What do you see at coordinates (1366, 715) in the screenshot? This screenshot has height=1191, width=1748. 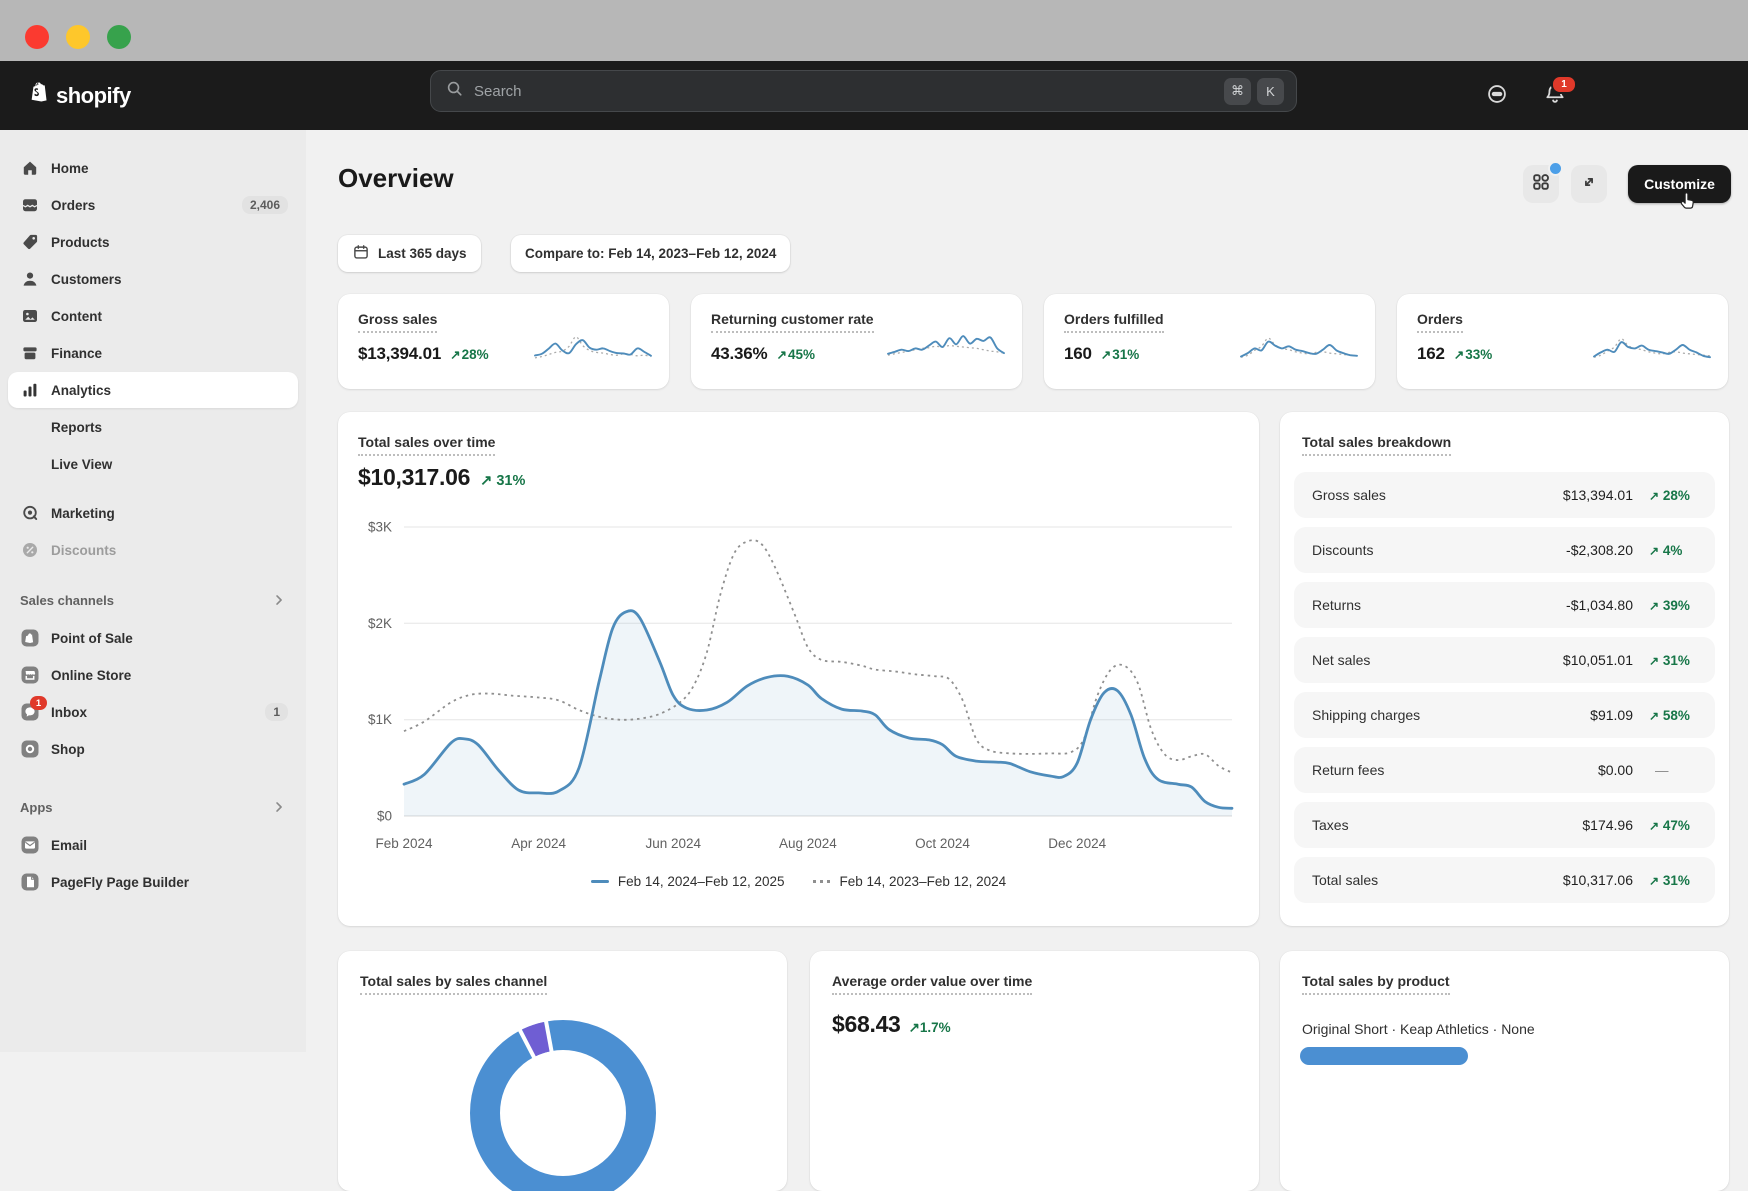 I see `breakdown-row-label: Shipping charges` at bounding box center [1366, 715].